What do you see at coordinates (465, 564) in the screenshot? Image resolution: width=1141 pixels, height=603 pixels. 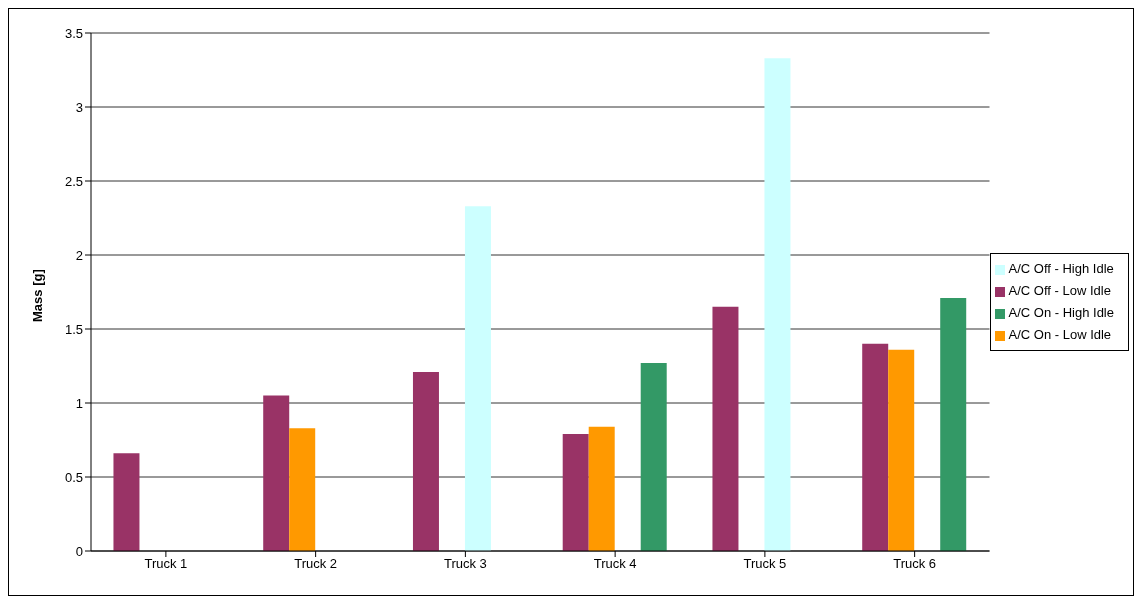 I see `x-tick-label: Truck 3` at bounding box center [465, 564].